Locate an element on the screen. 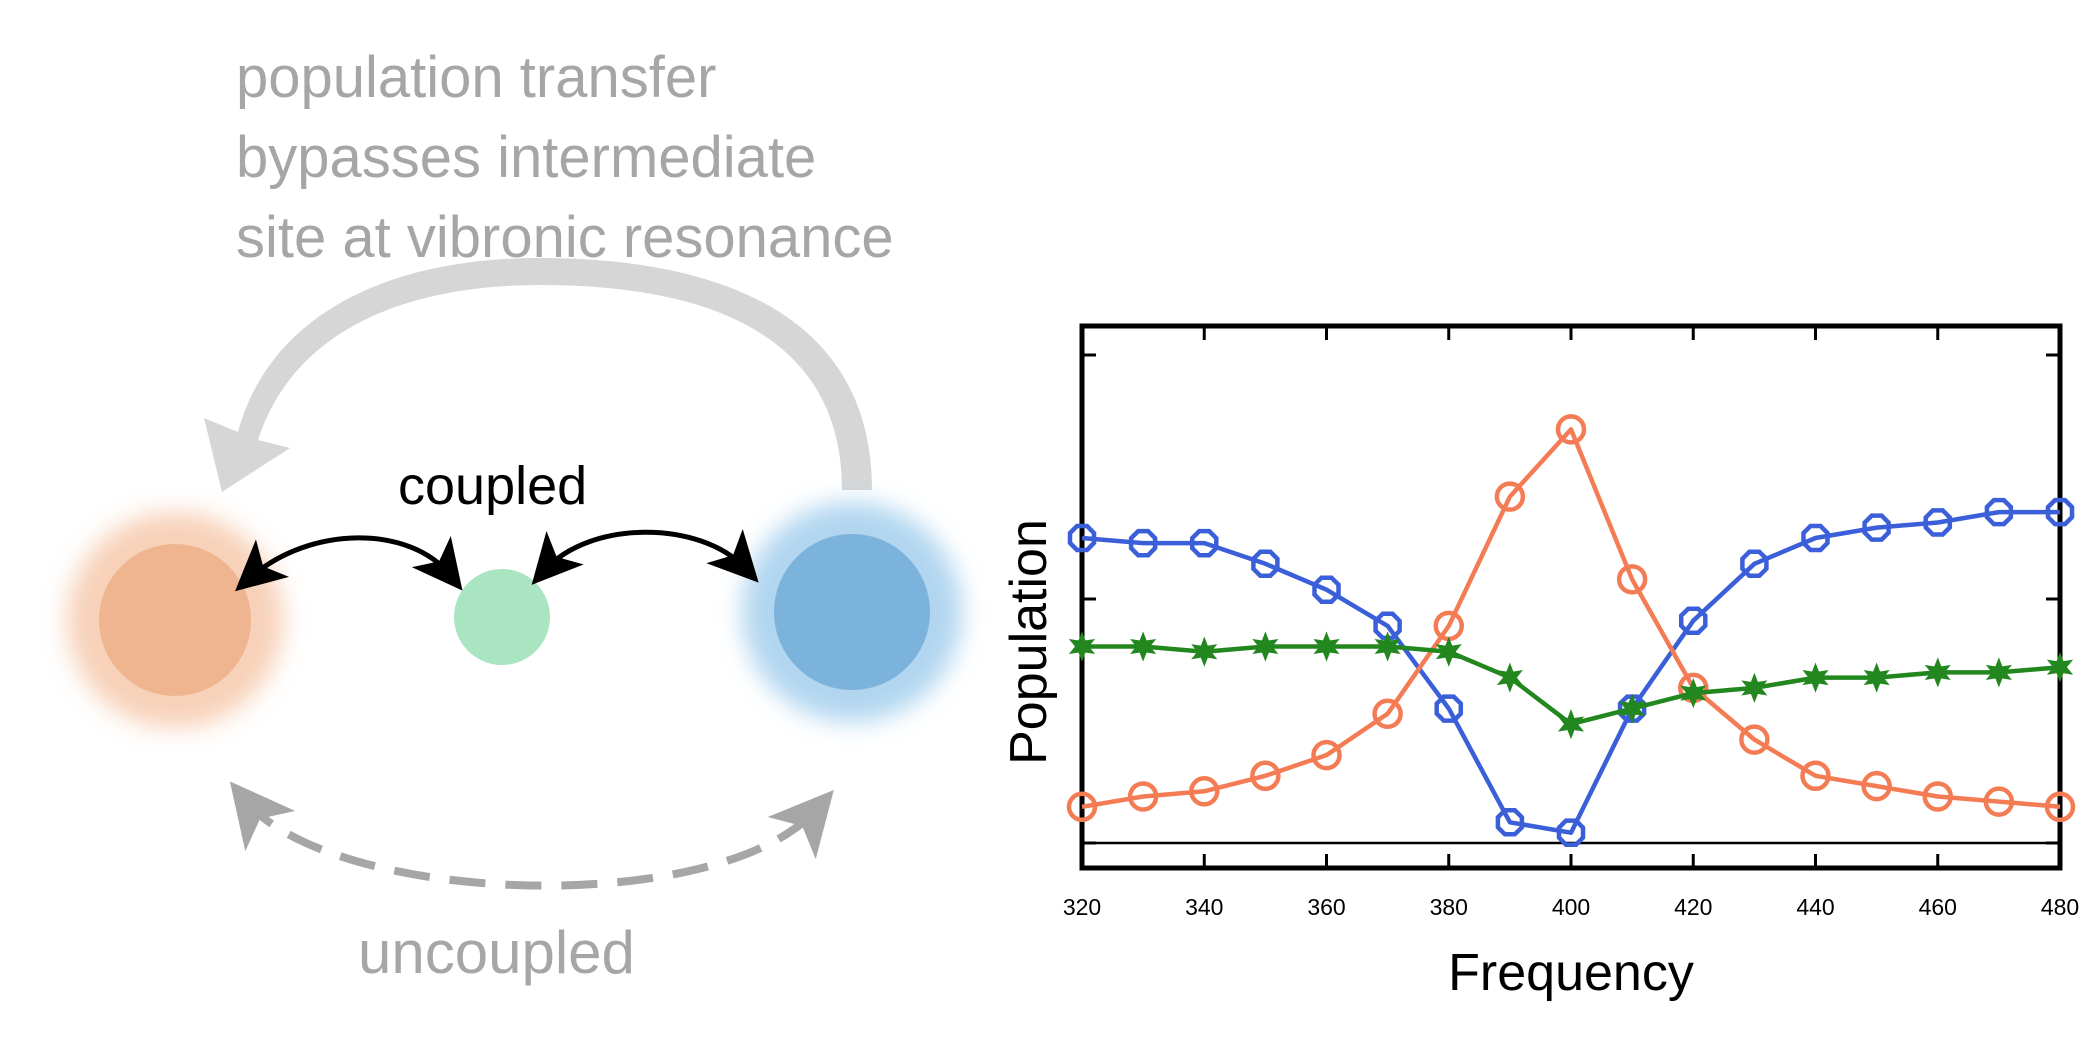  site-middle-intermediate is located at coordinates (502, 617).